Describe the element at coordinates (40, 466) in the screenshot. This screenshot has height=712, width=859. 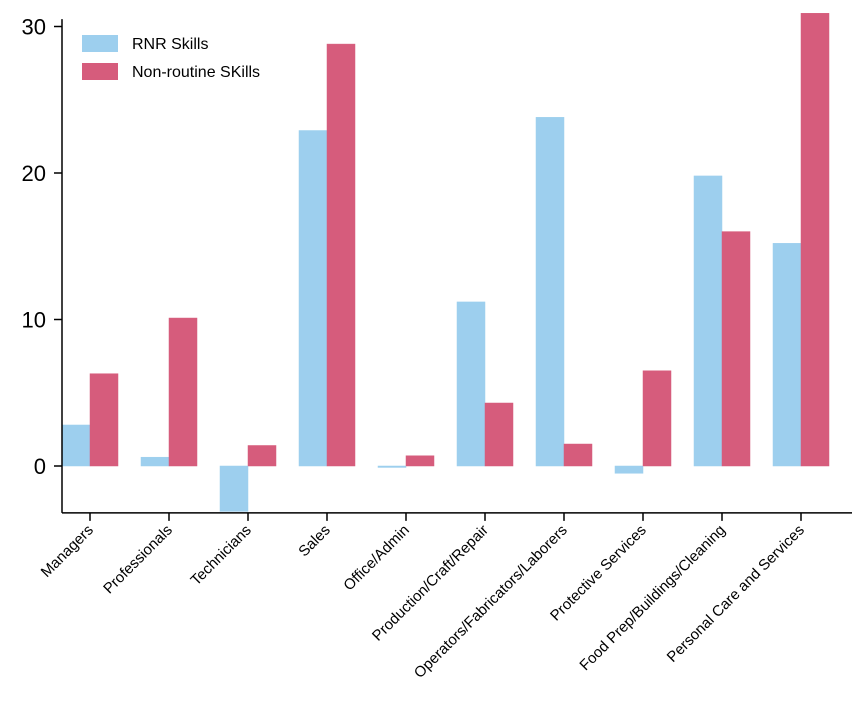
I see `y-tick-label-0: 0` at that location.